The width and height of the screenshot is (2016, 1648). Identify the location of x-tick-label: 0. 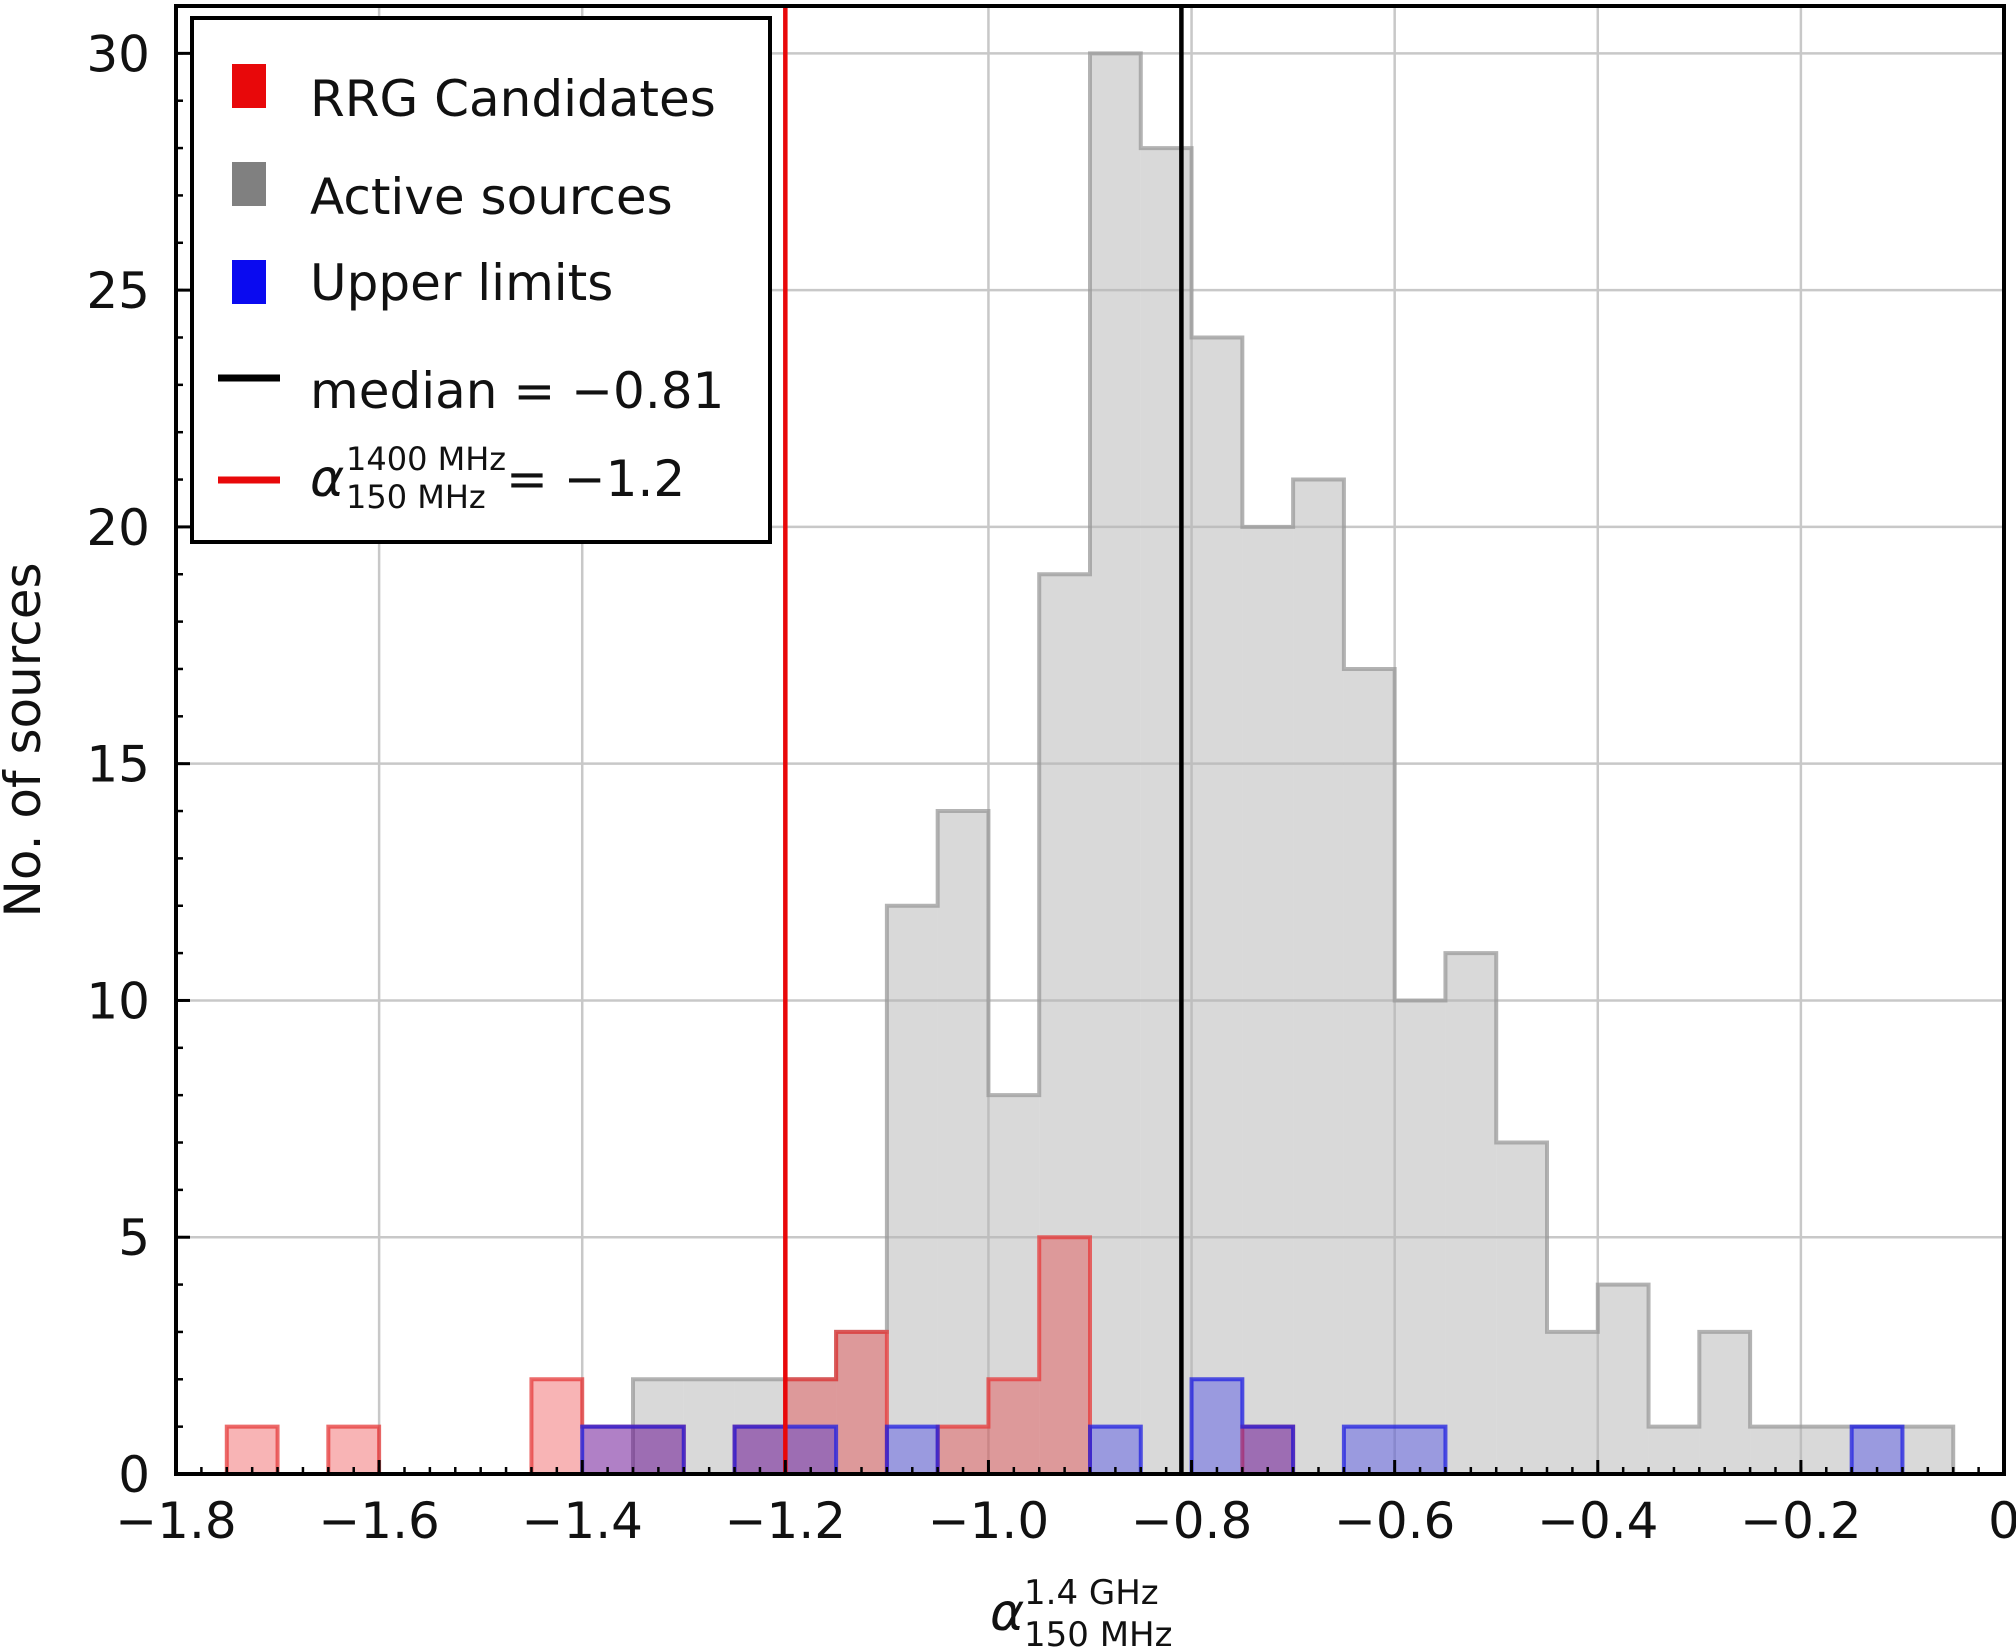
(2002, 1521).